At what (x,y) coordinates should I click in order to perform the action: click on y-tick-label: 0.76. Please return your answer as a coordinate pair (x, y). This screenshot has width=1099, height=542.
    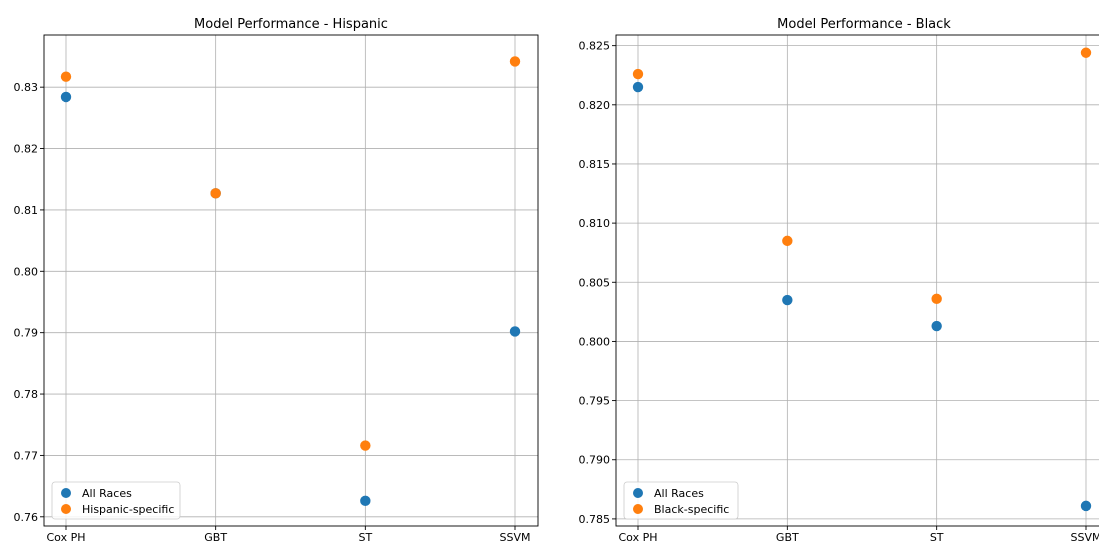
    Looking at the image, I should click on (26, 517).